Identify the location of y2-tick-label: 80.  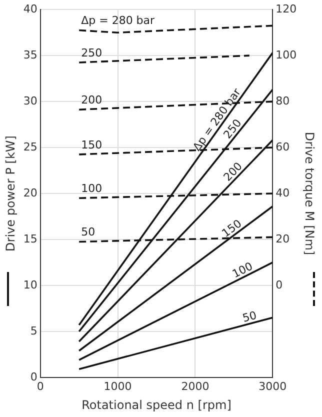
(283, 101).